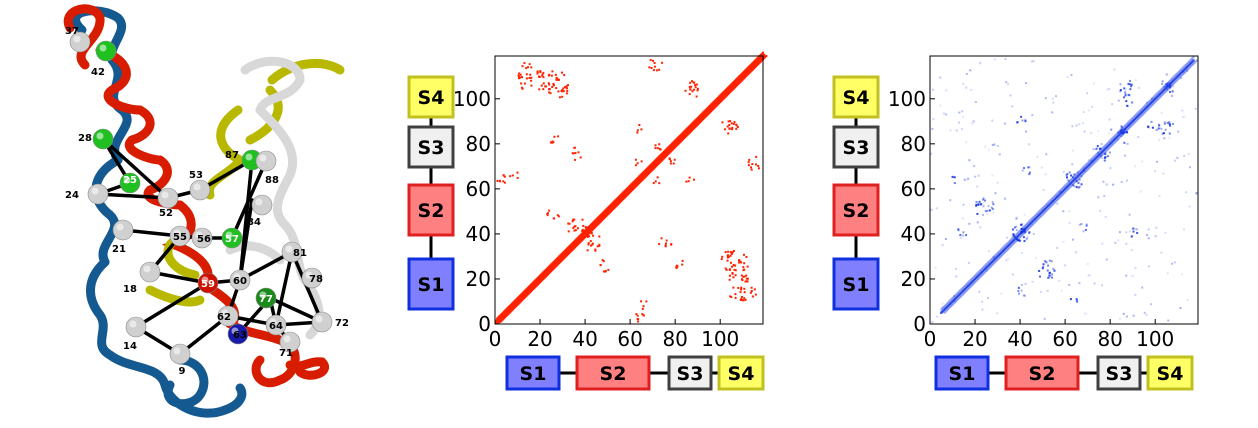  What do you see at coordinates (690, 373) in the screenshot?
I see `segment-box-s3: S3` at bounding box center [690, 373].